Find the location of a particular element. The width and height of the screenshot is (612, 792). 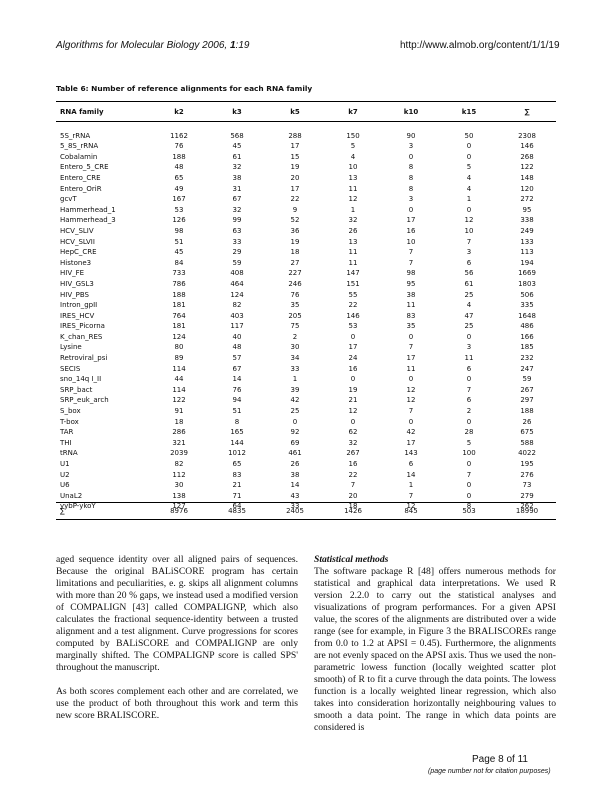

count-cell: 408 is located at coordinates (237, 273).